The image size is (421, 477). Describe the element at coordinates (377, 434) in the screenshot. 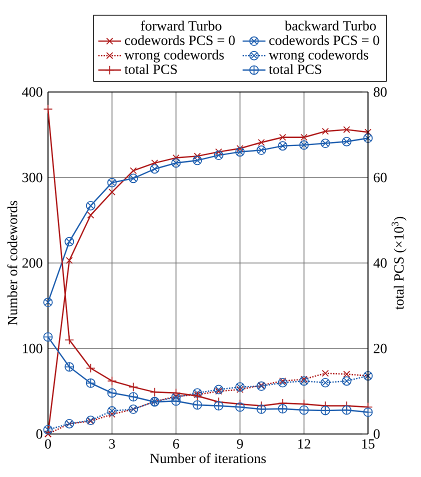

I see `y2-tick-label: 0` at that location.